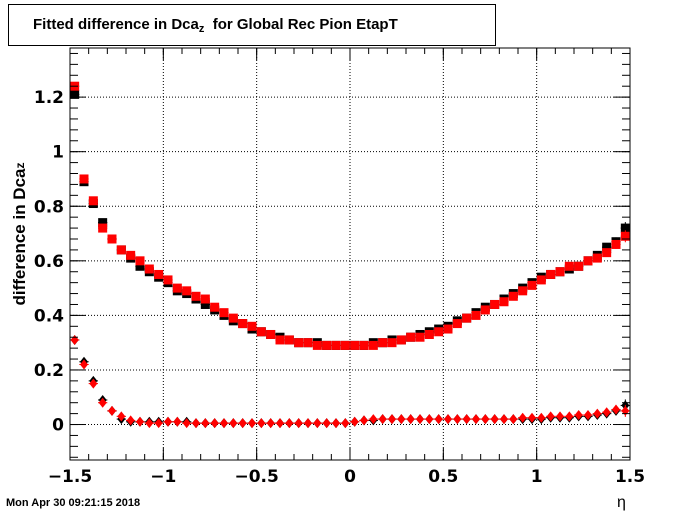  I want to click on y-tick-label: 0, so click(58, 426).